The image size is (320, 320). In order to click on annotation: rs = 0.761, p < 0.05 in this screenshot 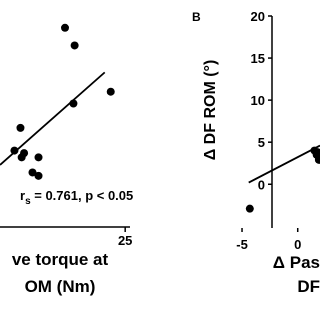, I will do `click(76, 197)`.